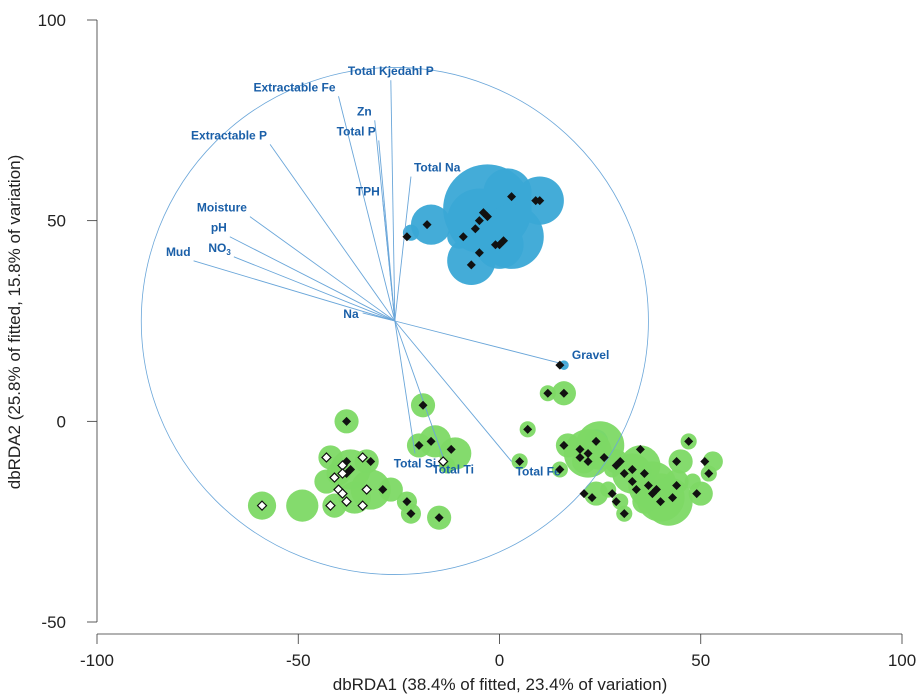  Describe the element at coordinates (222, 208) in the screenshot. I see `vector-label: Moisture` at that location.